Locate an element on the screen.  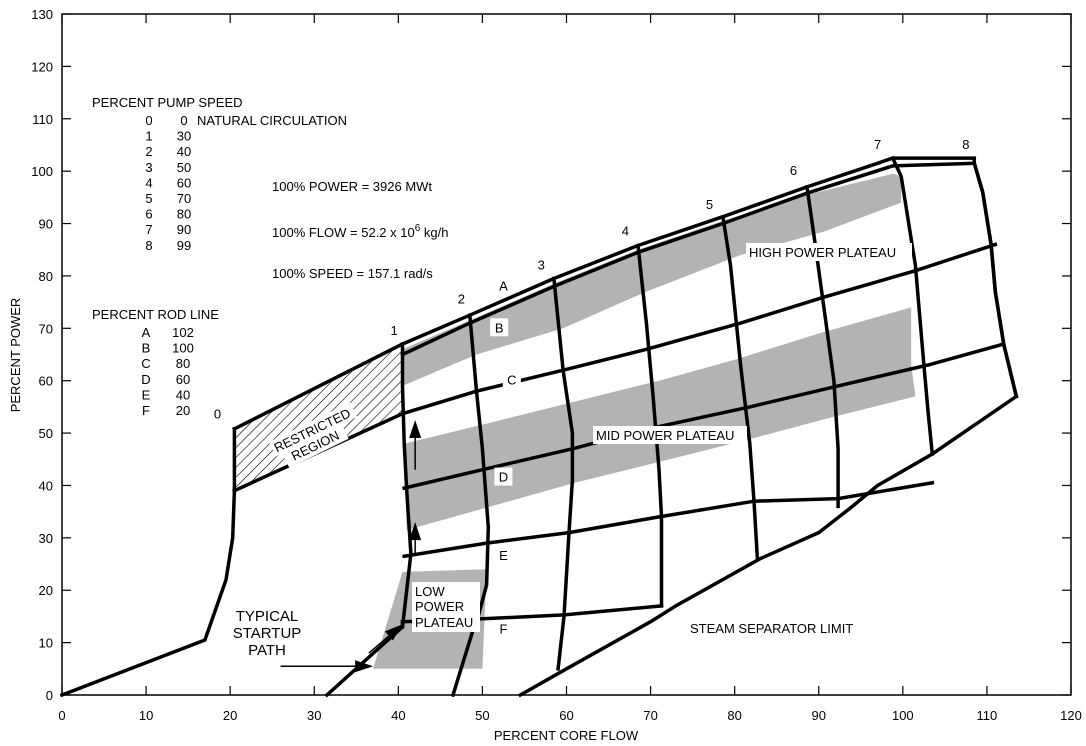
legend-pump-row: 2 40 is located at coordinates (168, 151).